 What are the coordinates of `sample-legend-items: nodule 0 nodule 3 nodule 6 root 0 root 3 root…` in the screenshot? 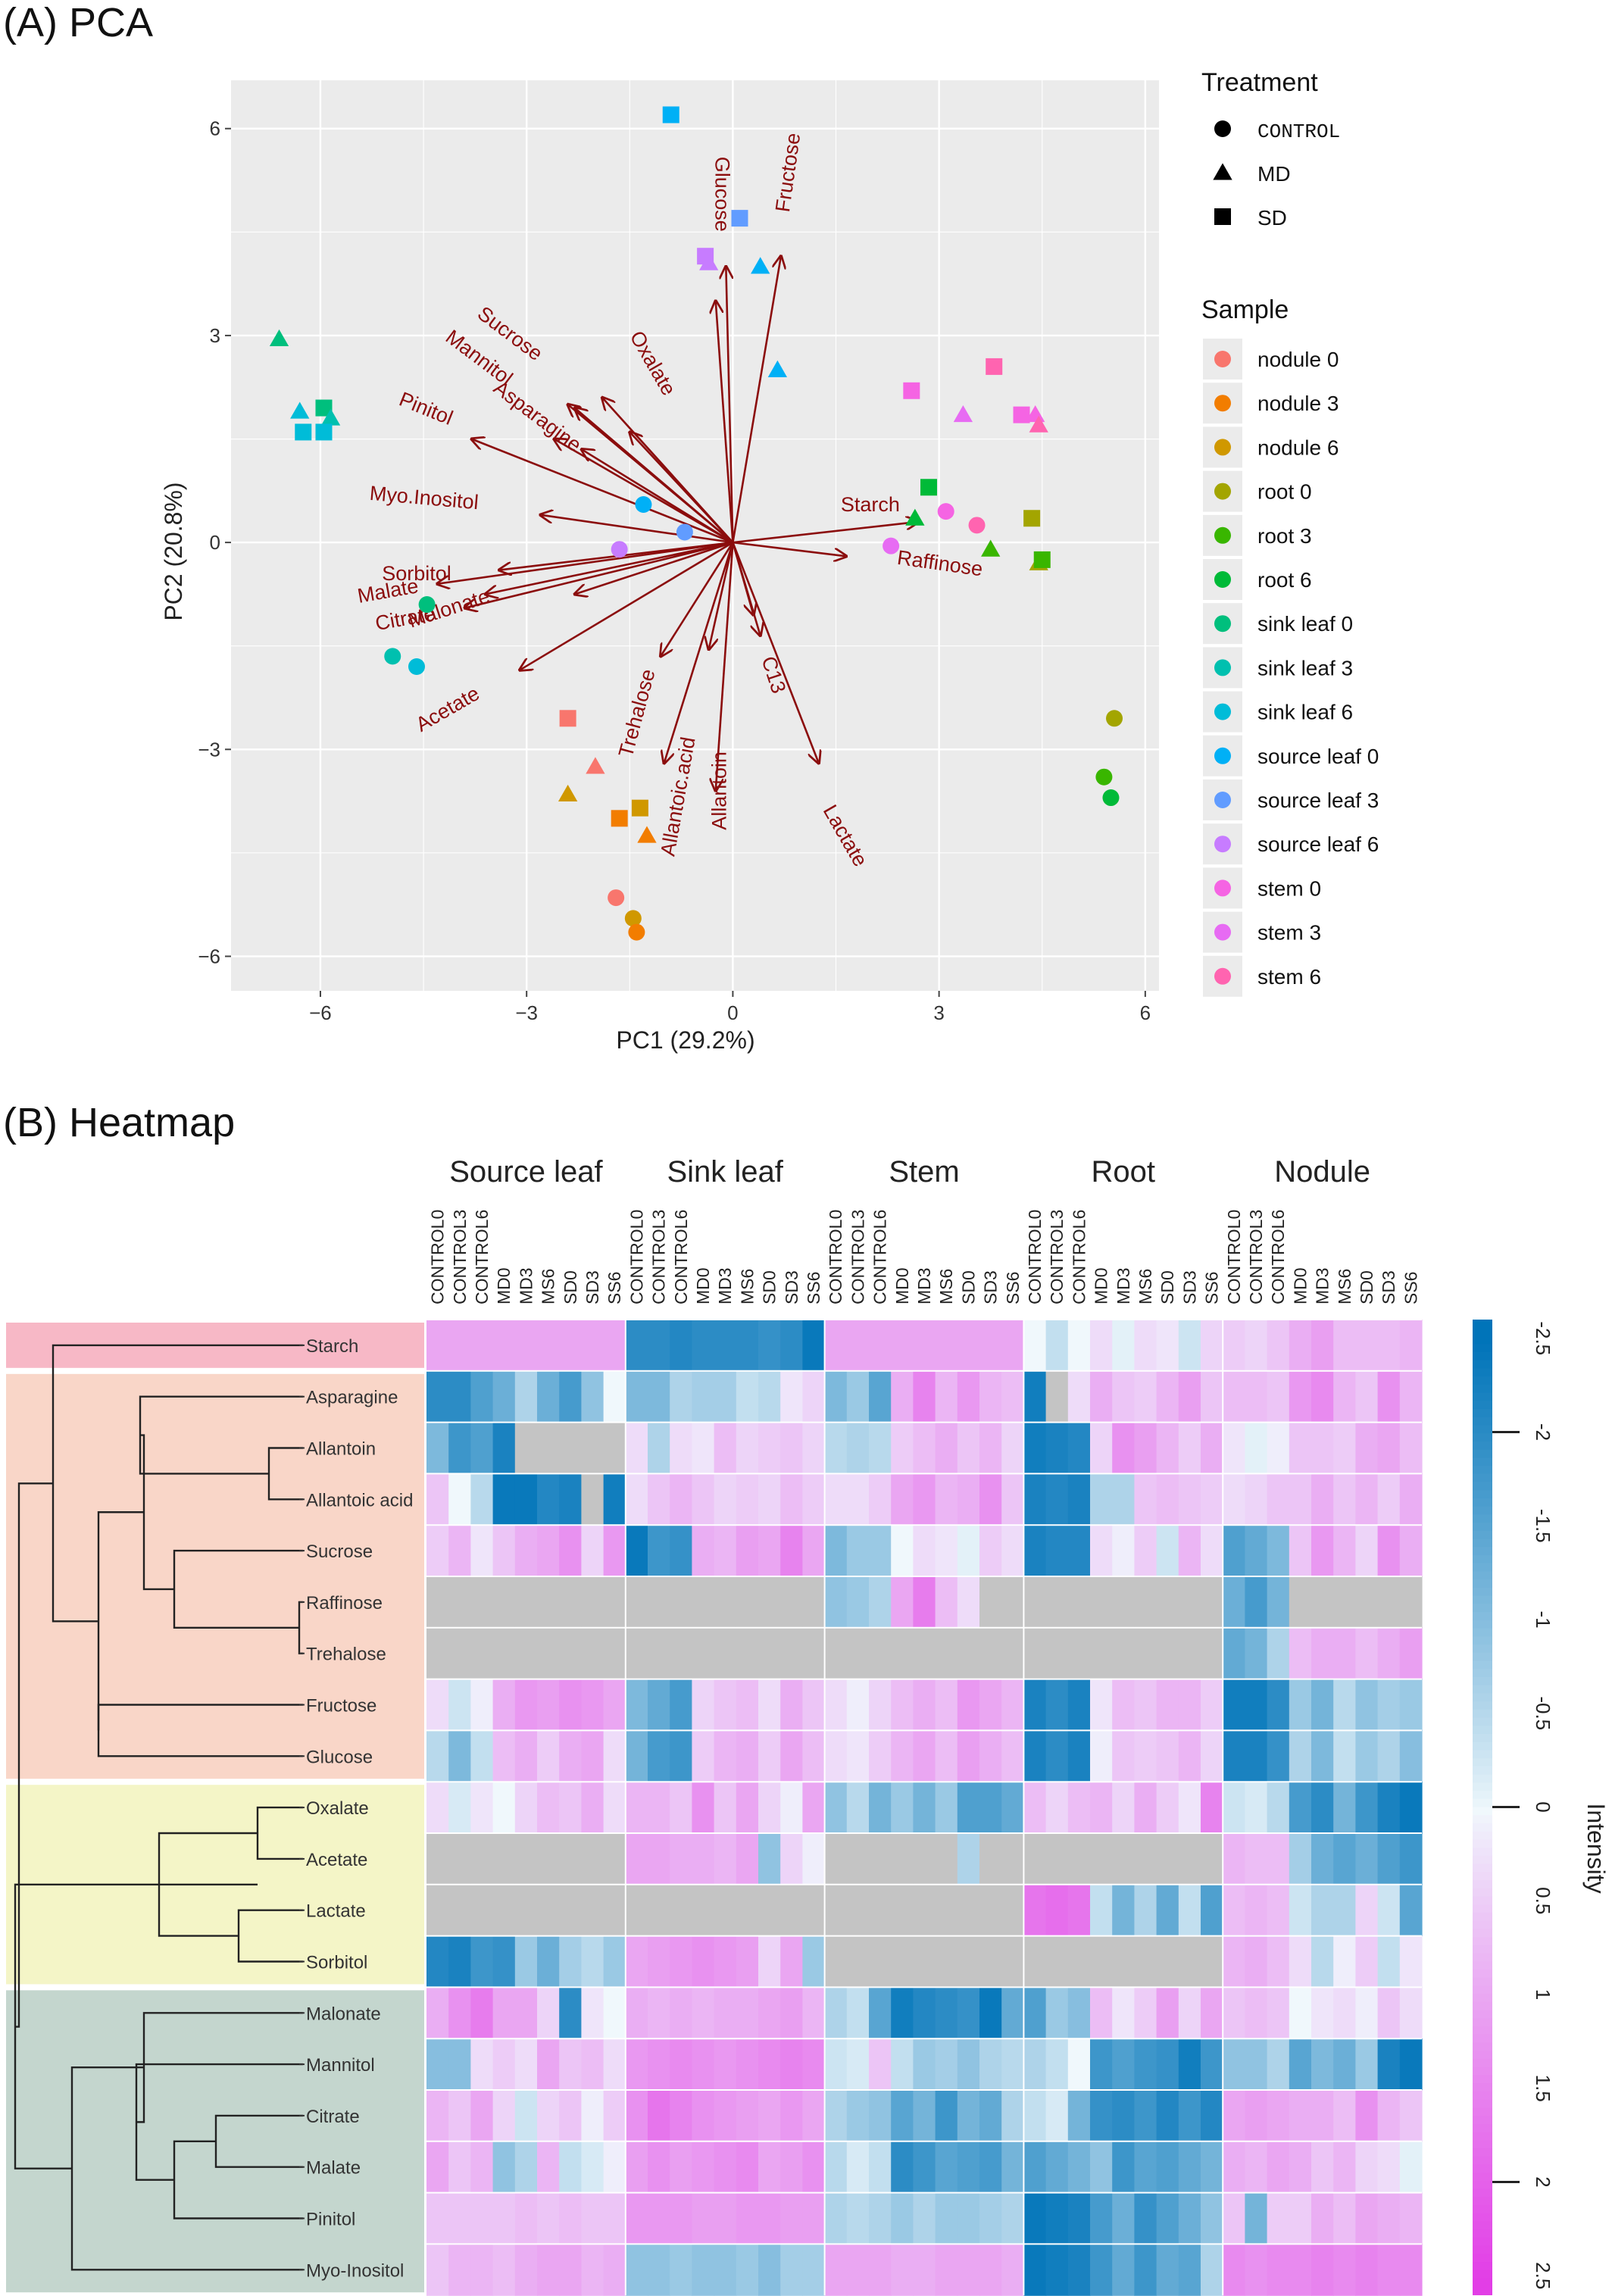 It's located at (1291, 668).